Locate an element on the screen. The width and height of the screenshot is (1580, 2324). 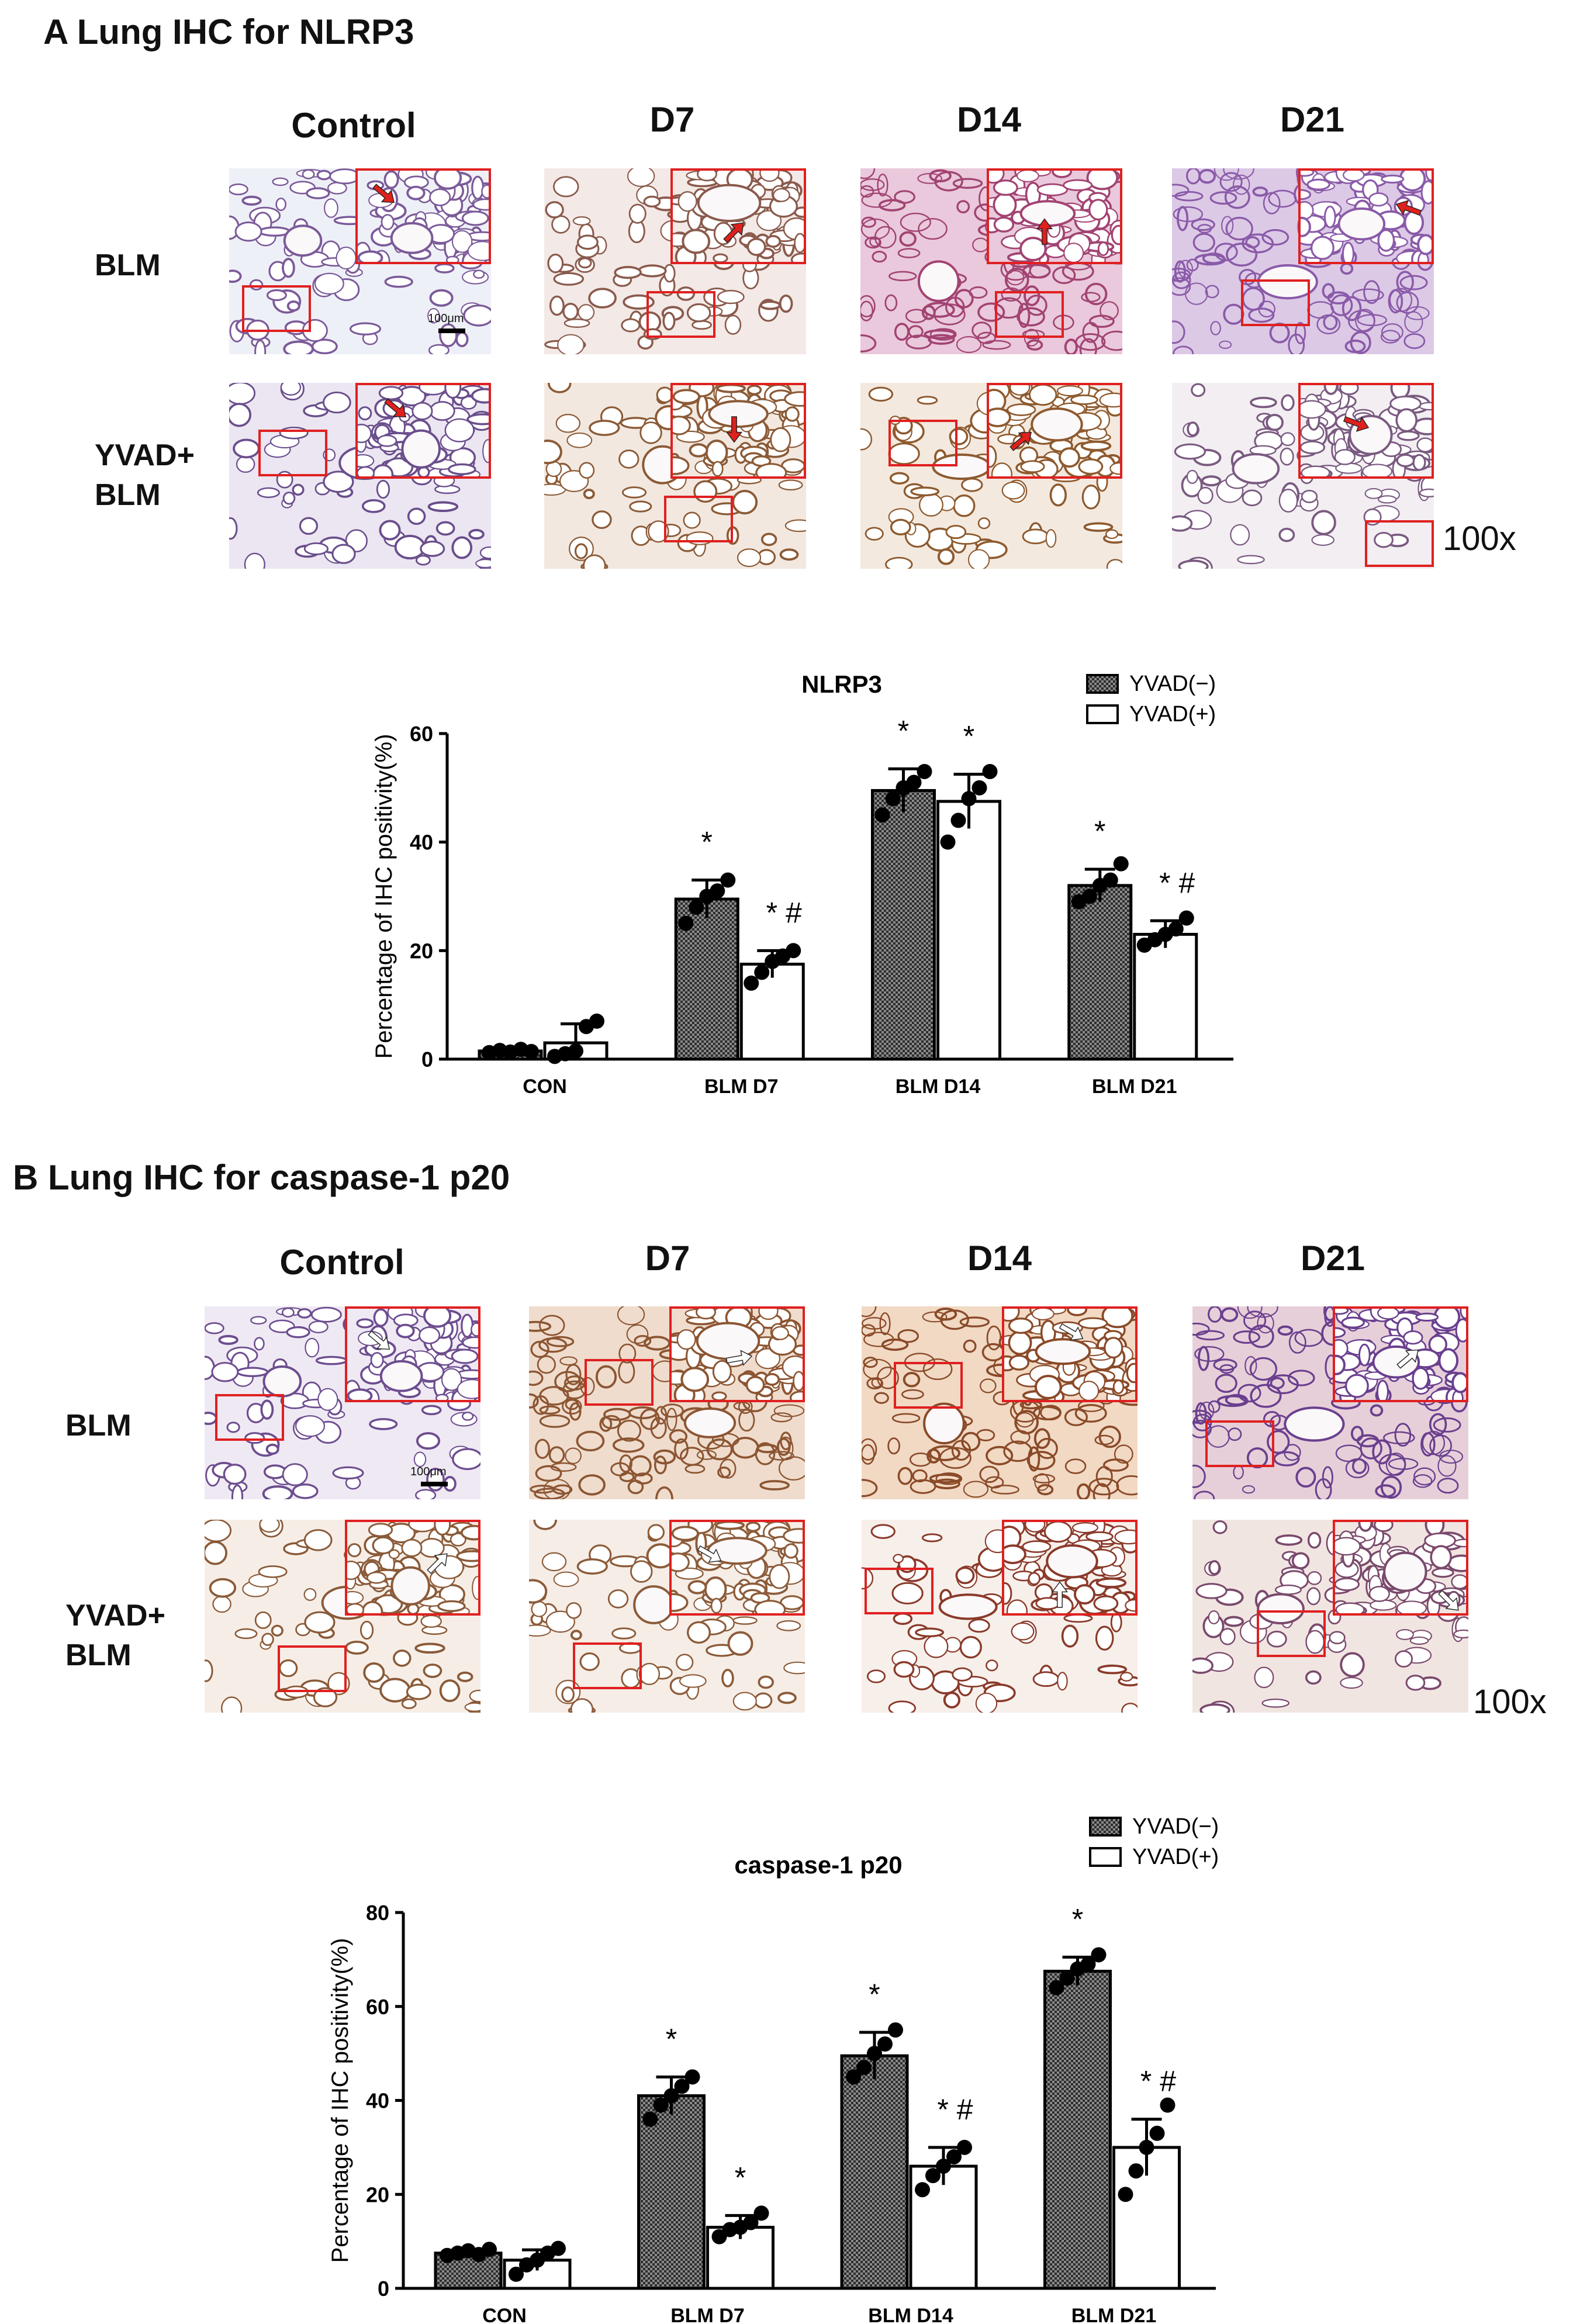
panel-a-column-control: Control is located at coordinates (353, 125).